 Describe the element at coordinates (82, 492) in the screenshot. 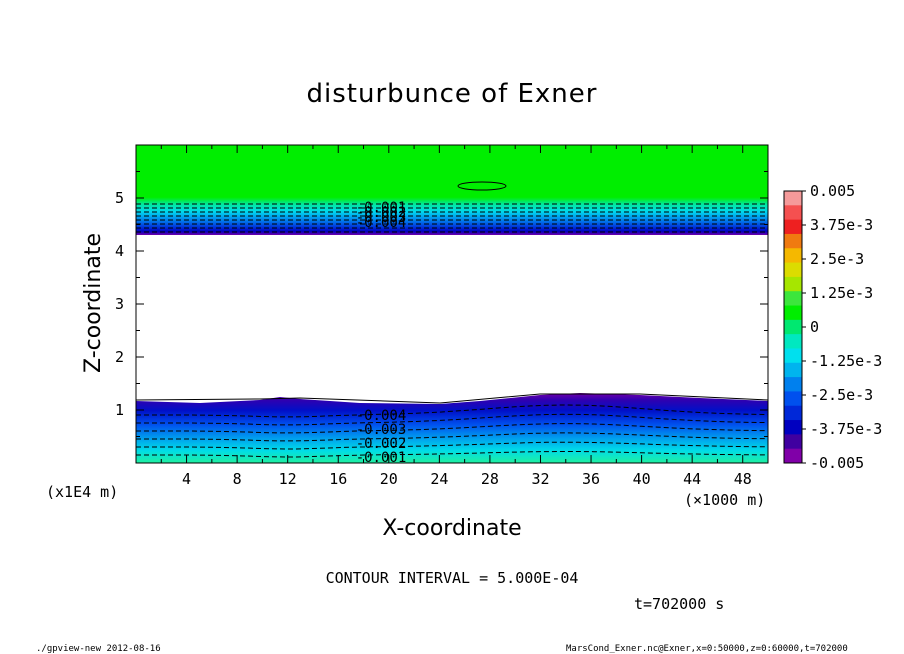

I see `y-unit-label: (x1E4 m)` at that location.